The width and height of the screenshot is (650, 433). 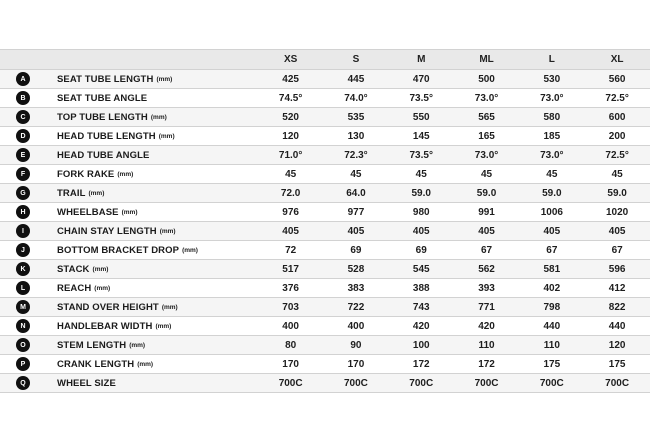 I want to click on row-letter-badge: H, so click(x=23, y=212).